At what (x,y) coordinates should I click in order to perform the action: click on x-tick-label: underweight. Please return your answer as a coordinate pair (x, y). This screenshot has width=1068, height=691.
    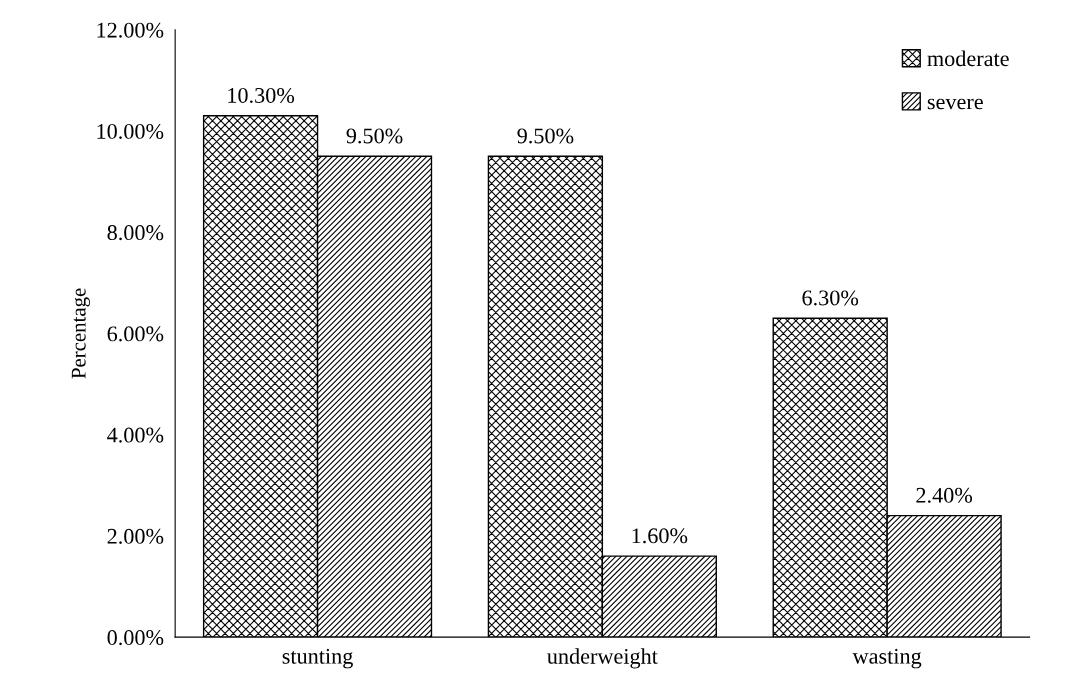
    Looking at the image, I should click on (602, 658).